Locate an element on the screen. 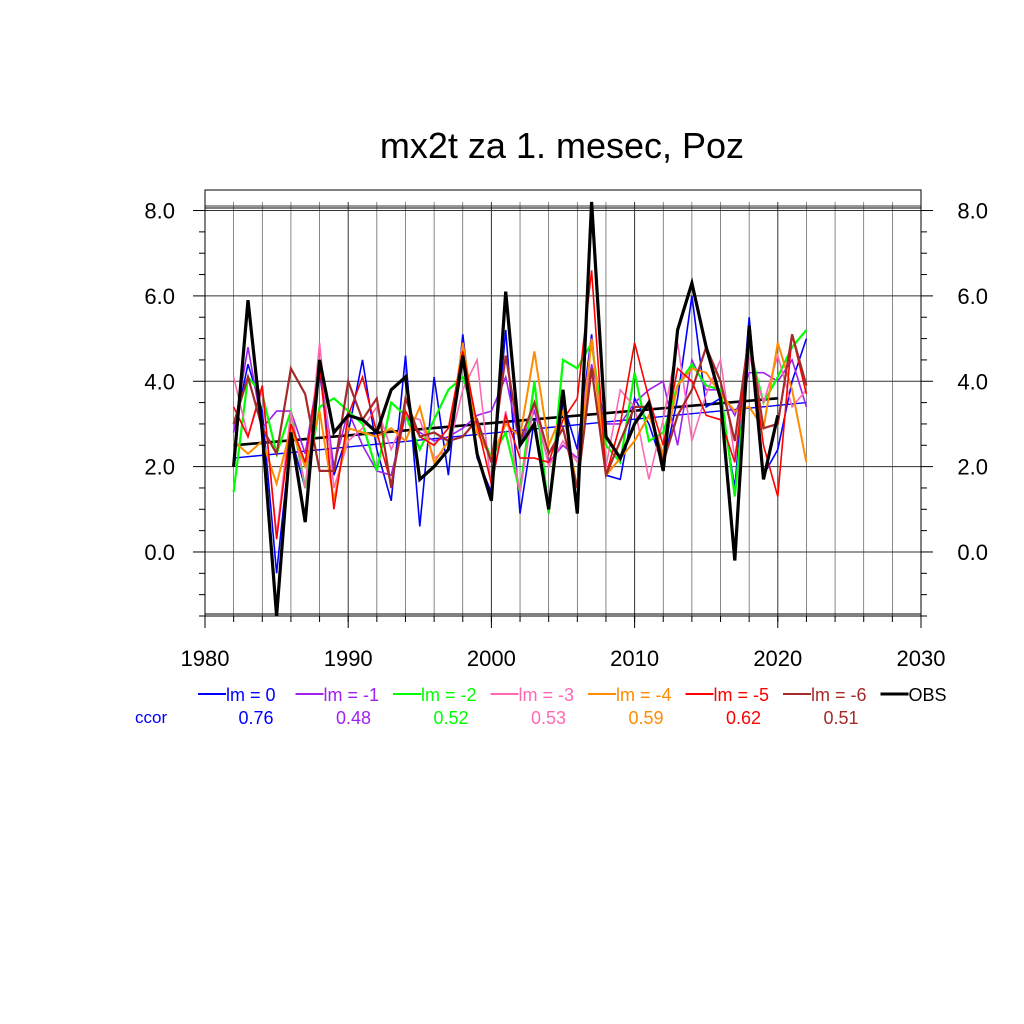  x-tick-label: 1990 is located at coordinates (348, 658).